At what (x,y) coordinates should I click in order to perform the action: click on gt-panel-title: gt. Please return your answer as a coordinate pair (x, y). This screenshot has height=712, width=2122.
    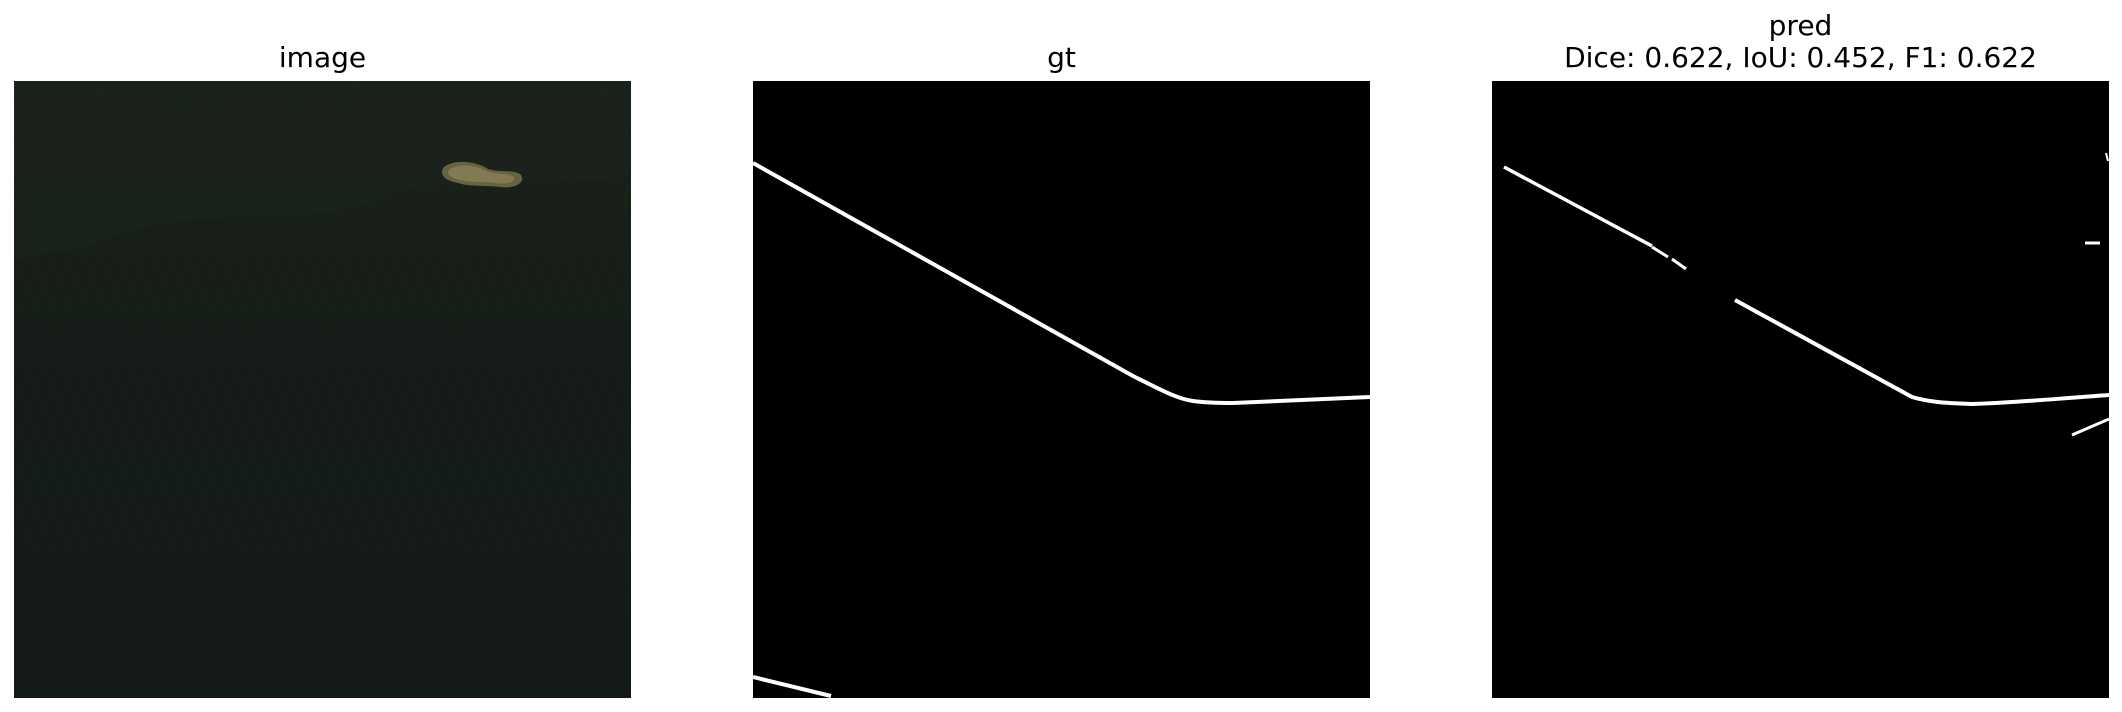
    Looking at the image, I should click on (1061, 57).